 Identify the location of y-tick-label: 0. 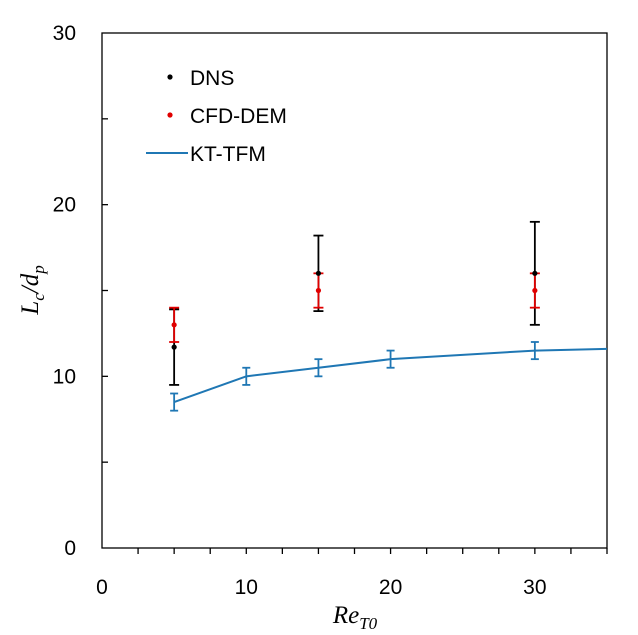
(70, 548).